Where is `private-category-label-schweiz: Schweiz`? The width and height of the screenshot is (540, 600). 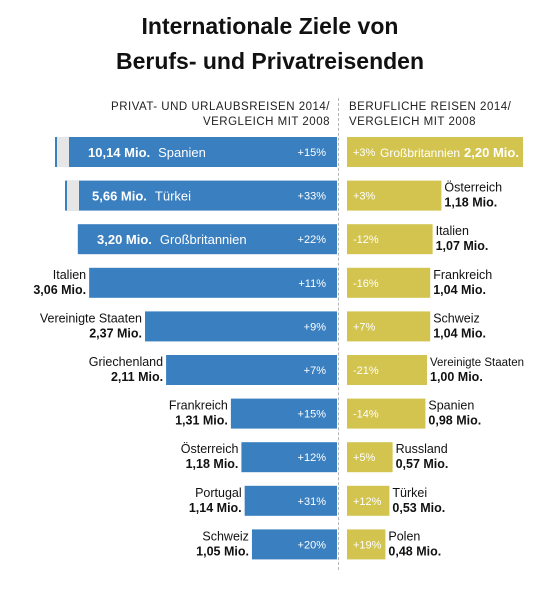 private-category-label-schweiz: Schweiz is located at coordinates (225, 536).